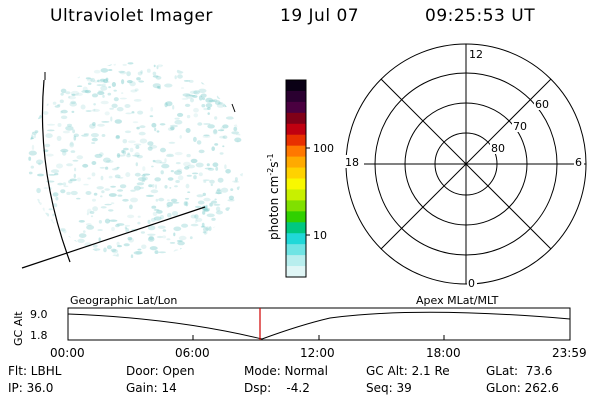  Describe the element at coordinates (317, 353) in the screenshot. I see `altitude-x-tick-1200: 12:00` at that location.